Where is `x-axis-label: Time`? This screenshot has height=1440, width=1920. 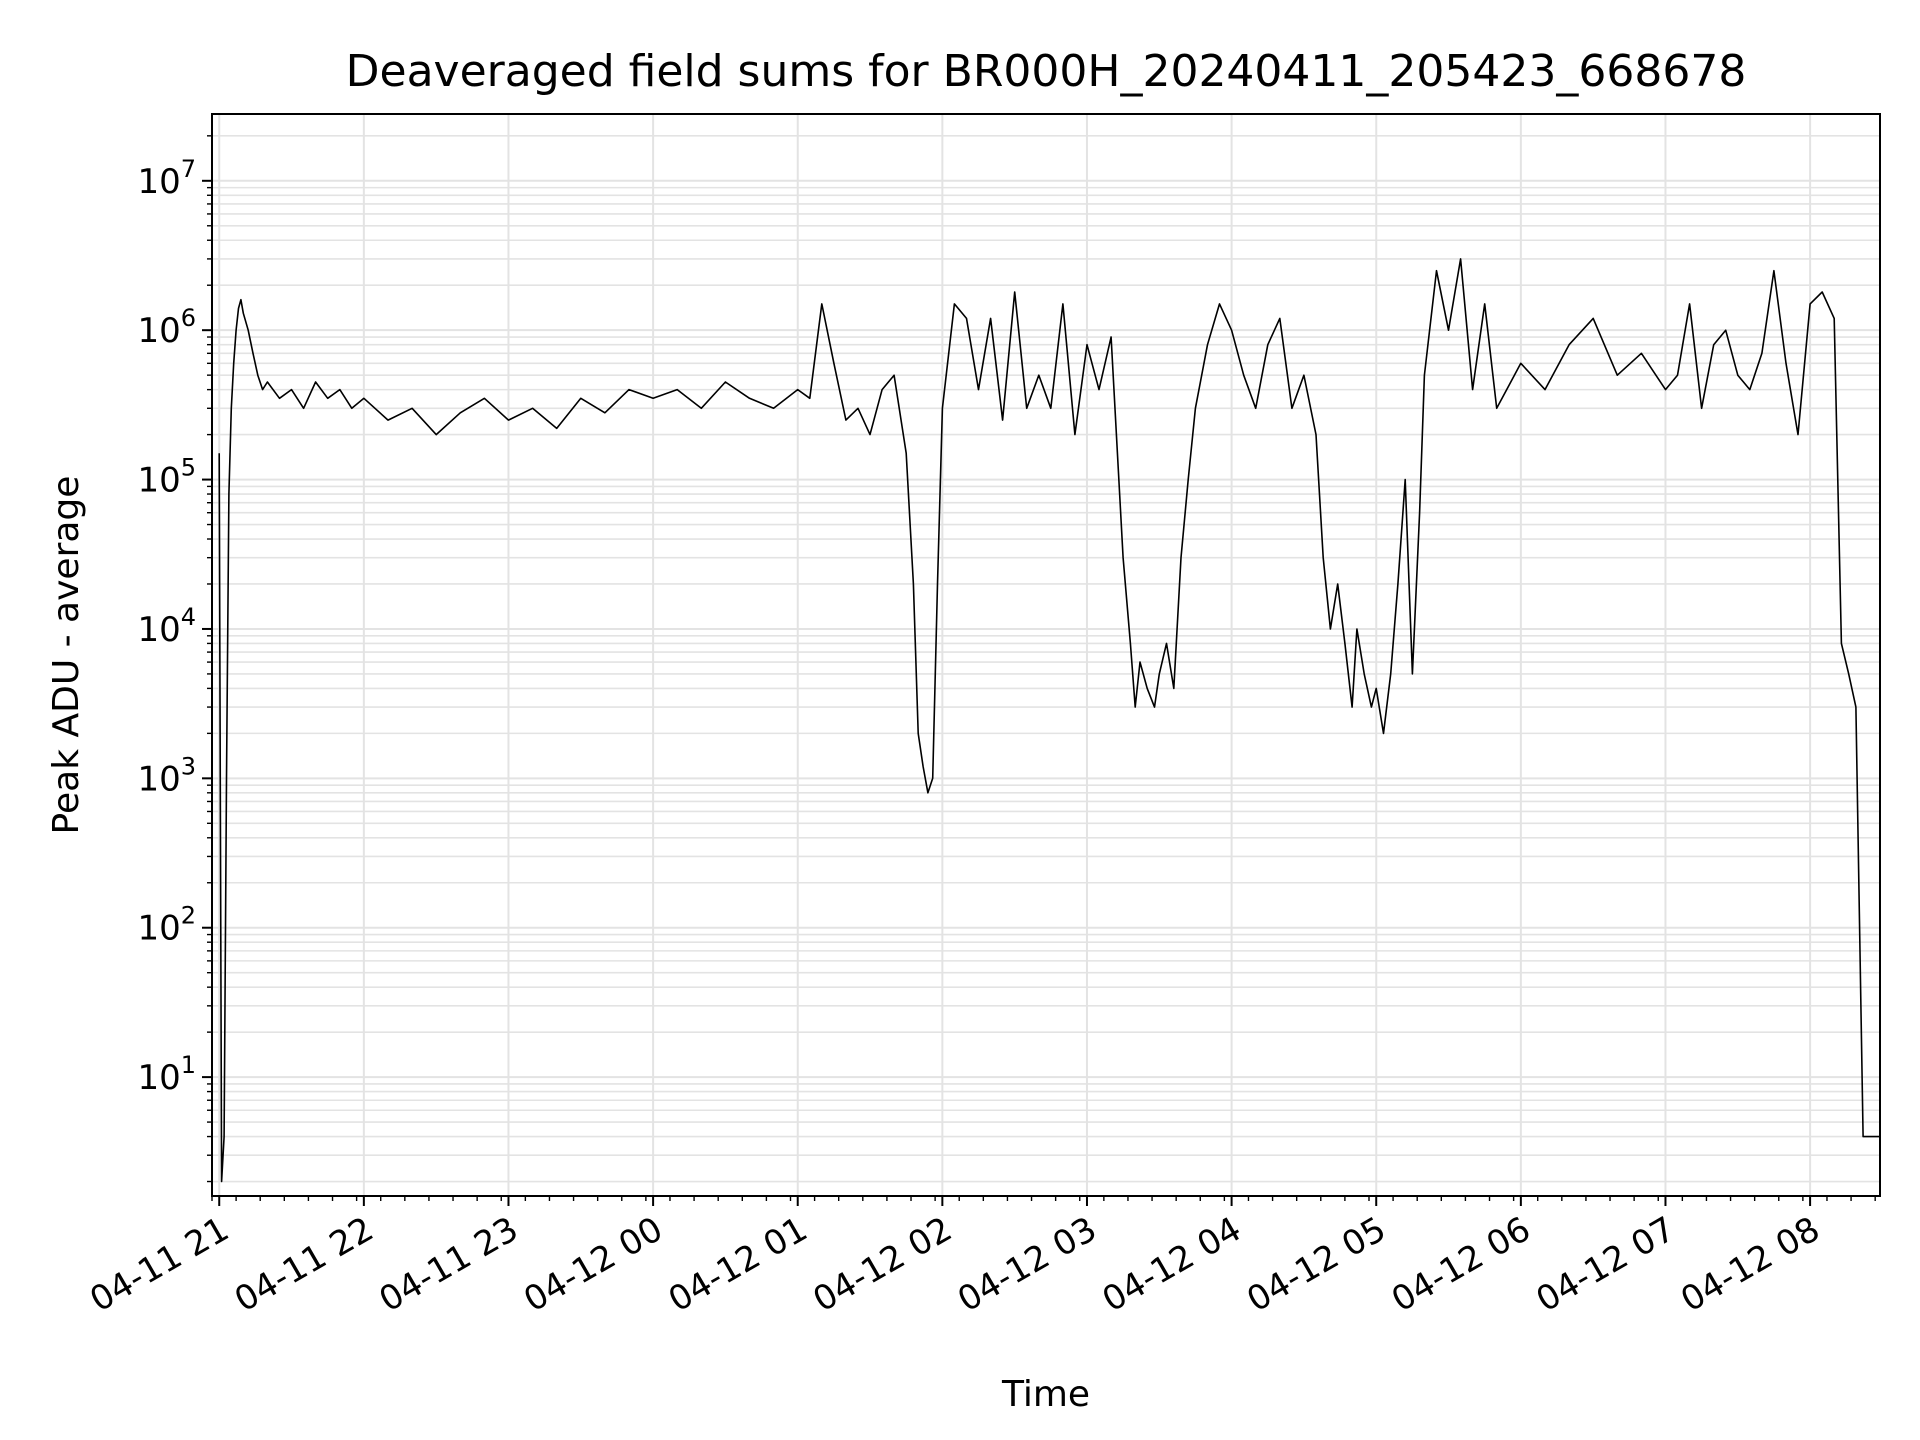
x-axis-label: Time is located at coordinates (1045, 1394).